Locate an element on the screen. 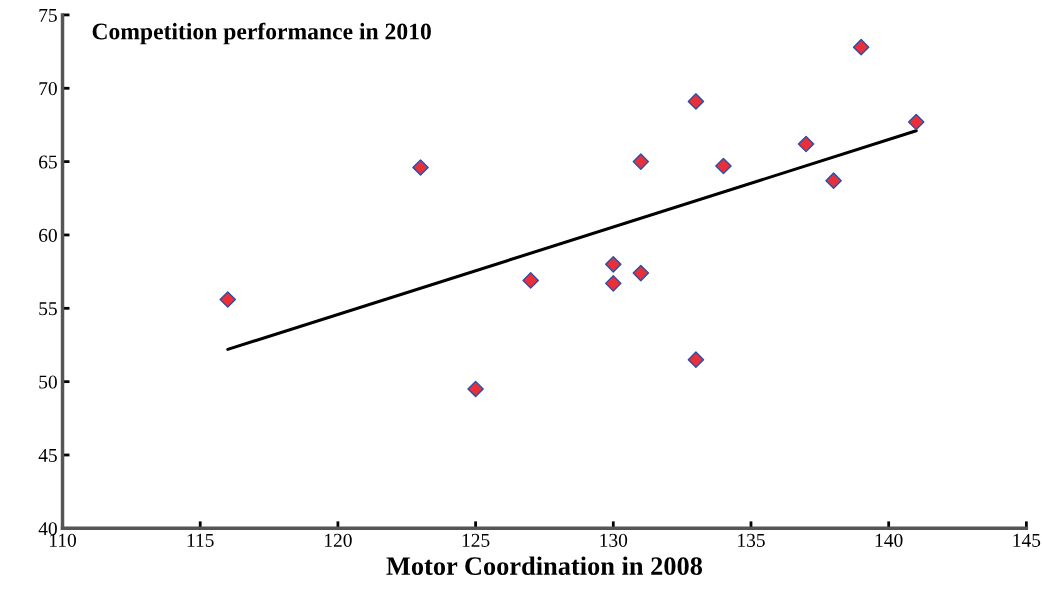  x-tick-label: 135 is located at coordinates (751, 540).